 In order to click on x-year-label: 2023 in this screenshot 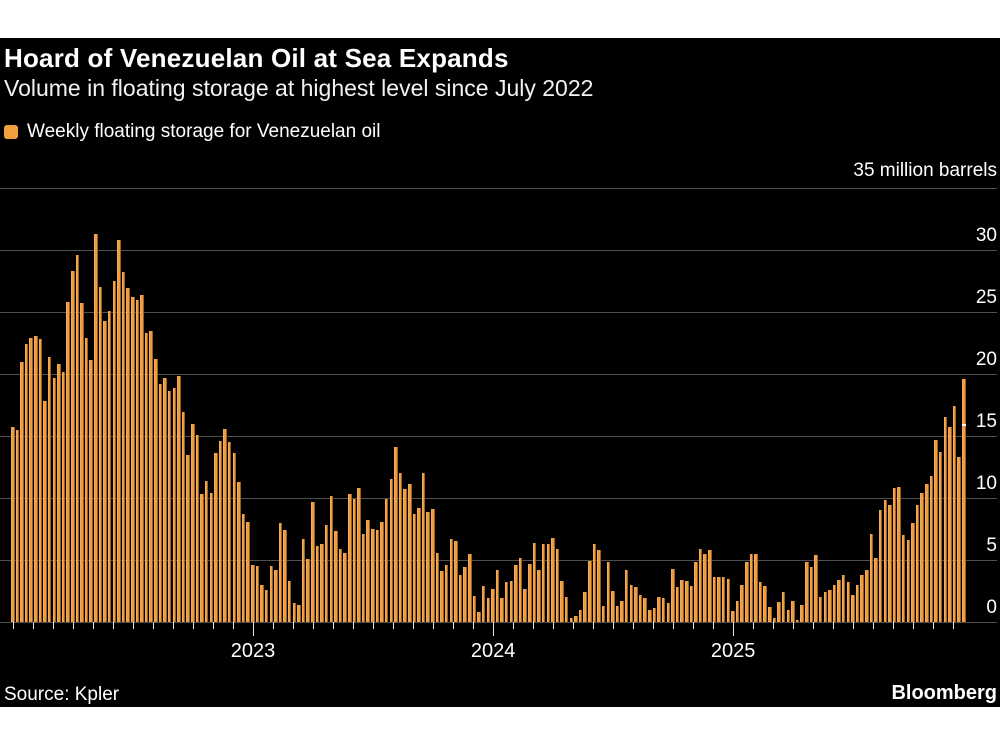, I will do `click(253, 651)`.